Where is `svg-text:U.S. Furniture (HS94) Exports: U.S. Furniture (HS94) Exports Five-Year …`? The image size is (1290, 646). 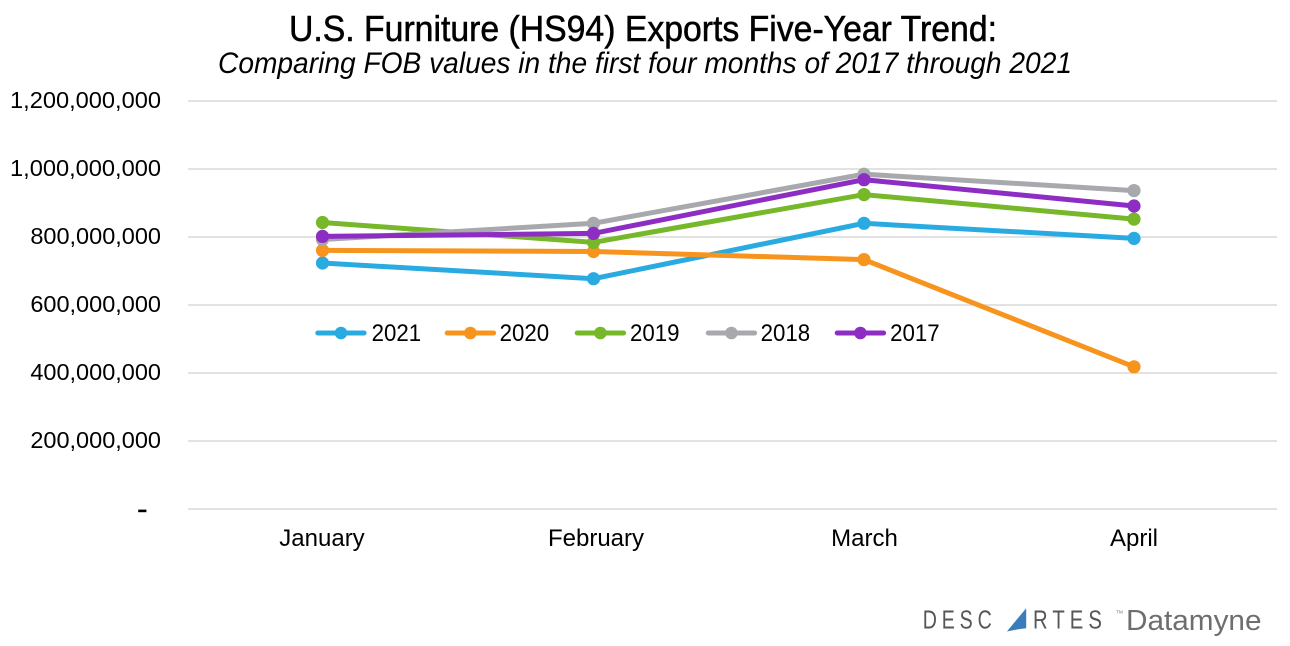 svg-text:U.S. Furniture (HS94) Exports: U.S. Furniture (HS94) Exports Five-Year … is located at coordinates (643, 28).